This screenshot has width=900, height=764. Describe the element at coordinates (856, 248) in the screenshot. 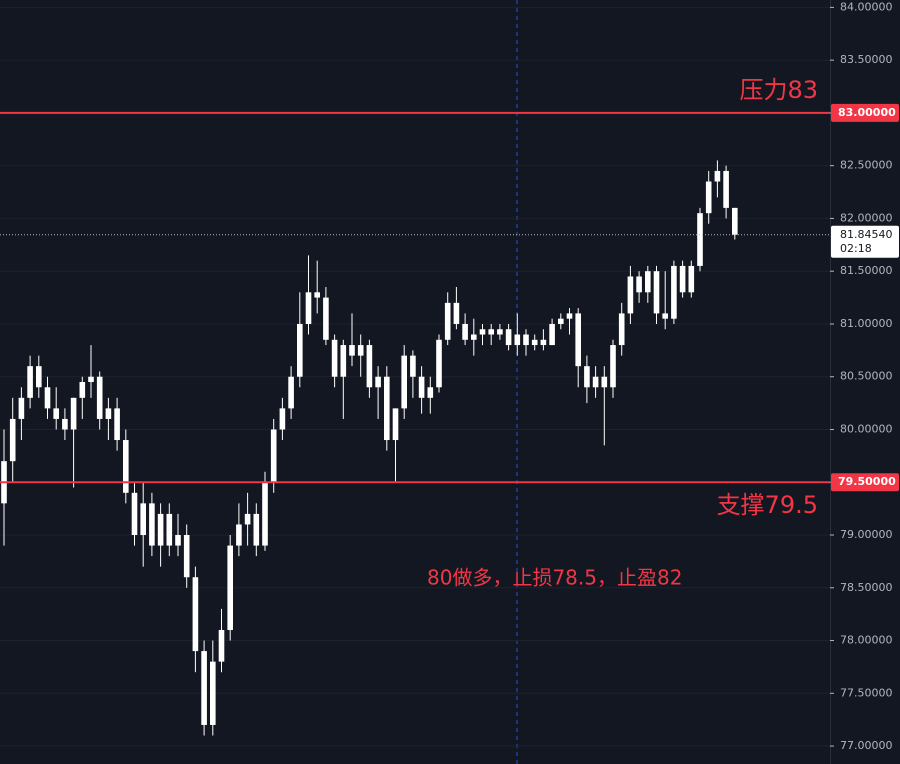

I see `last-price-countdown: 02:18` at that location.